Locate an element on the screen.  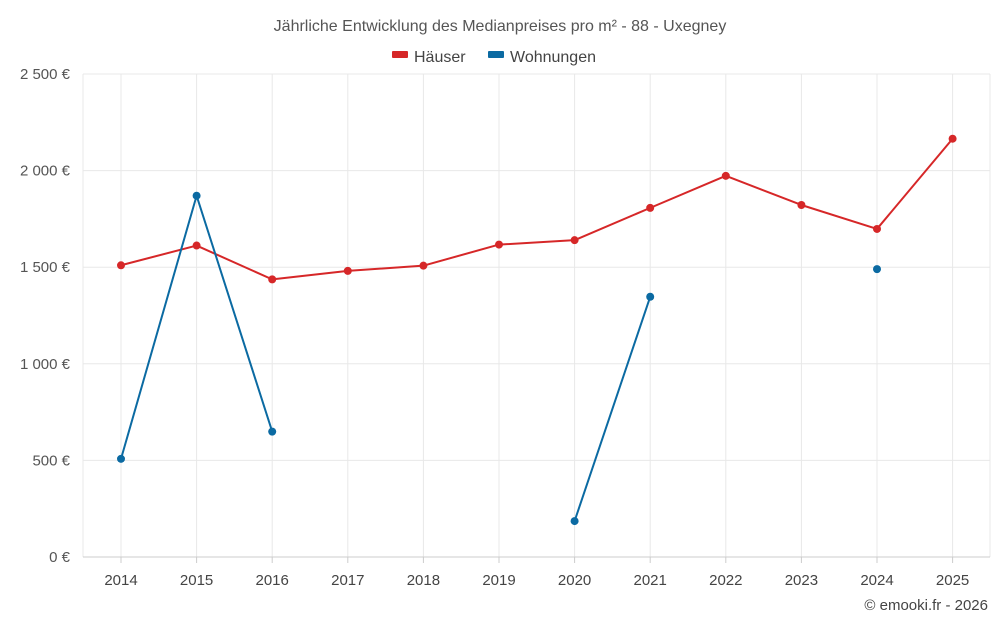
x-tick-label: 2022 is located at coordinates (725, 580).